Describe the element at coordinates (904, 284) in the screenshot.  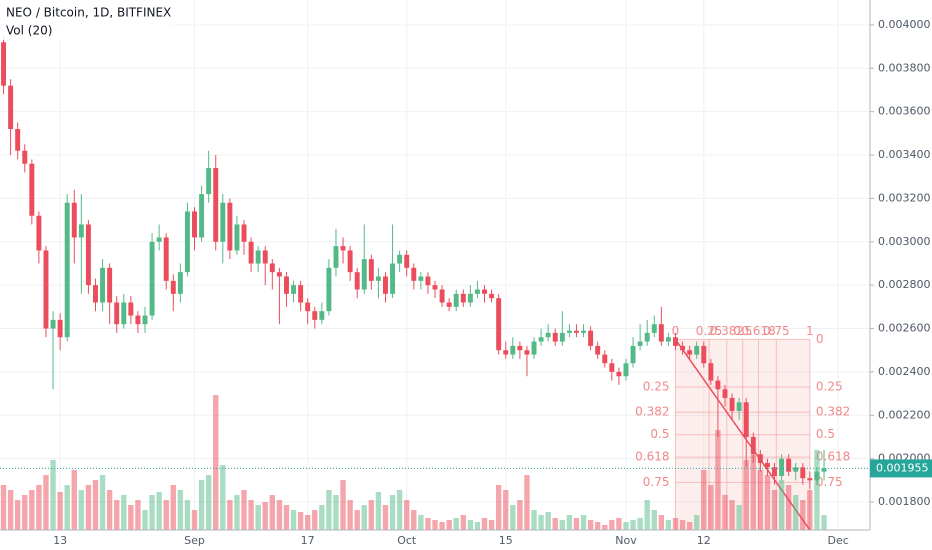
I see `y-tick-label: 0.002800` at that location.